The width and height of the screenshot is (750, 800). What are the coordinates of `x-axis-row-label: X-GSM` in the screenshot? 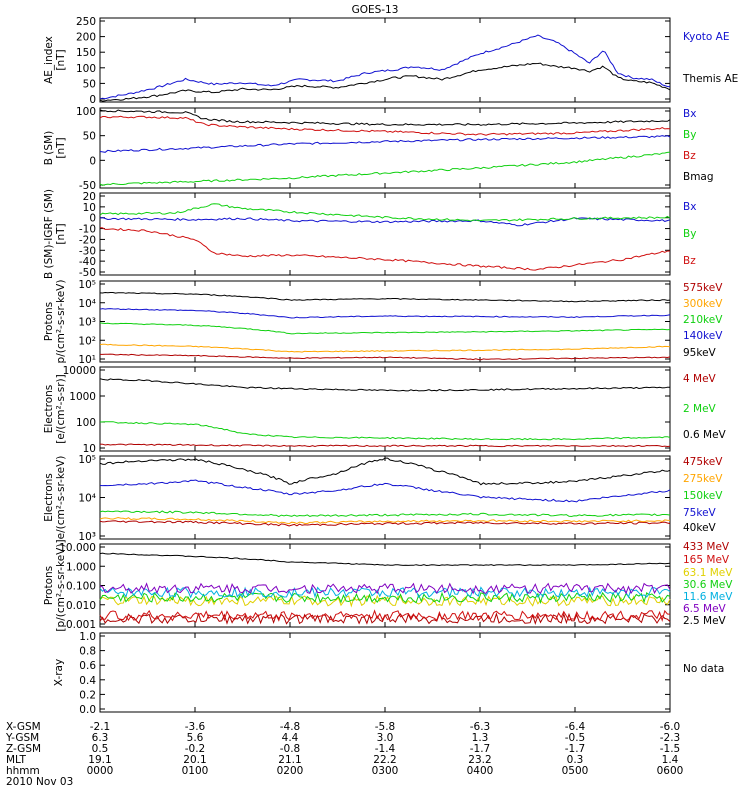 It's located at (23, 727).